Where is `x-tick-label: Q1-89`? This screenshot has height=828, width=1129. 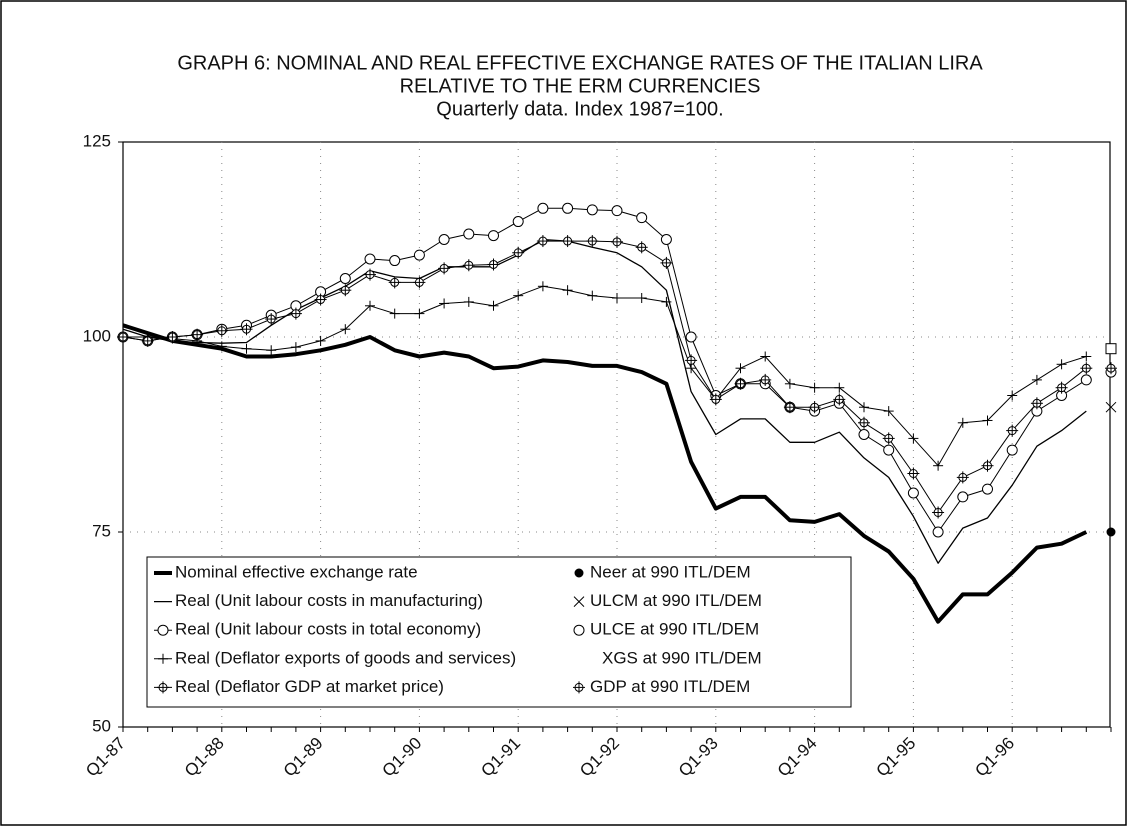 x-tick-label: Q1-89 is located at coordinates (303, 757).